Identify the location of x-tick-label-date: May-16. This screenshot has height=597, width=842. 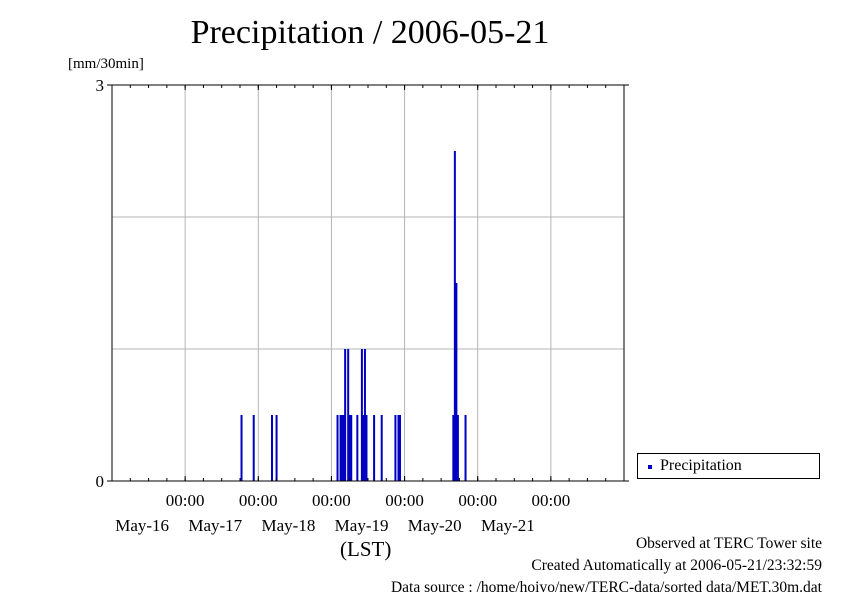
(142, 525).